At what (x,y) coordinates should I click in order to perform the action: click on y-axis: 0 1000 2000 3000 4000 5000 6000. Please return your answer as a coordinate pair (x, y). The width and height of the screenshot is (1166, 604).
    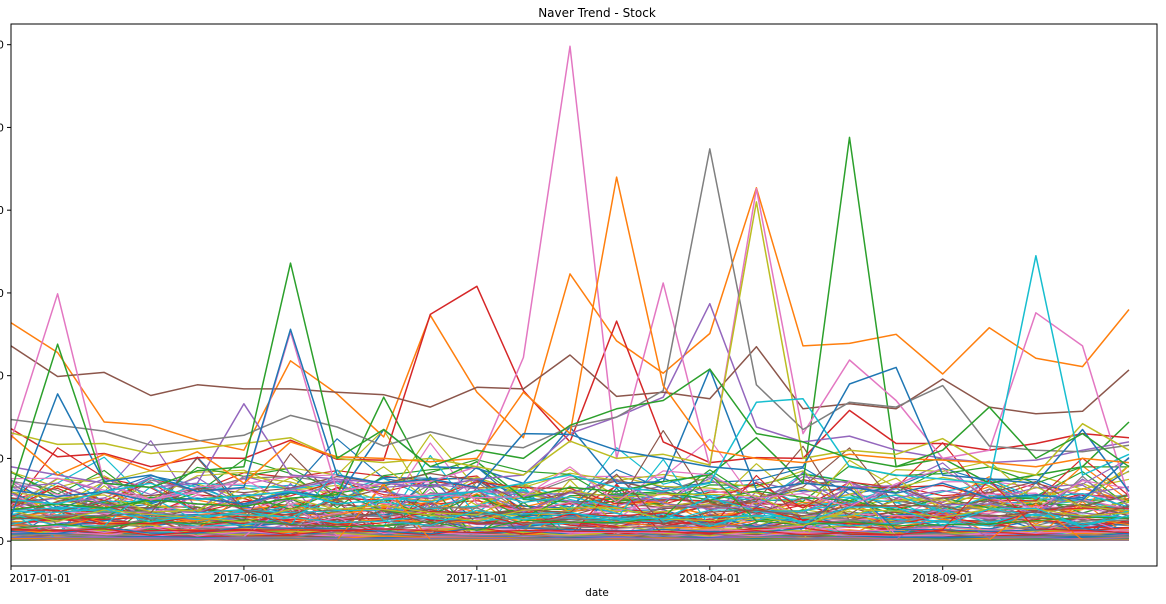
    Looking at the image, I should click on (5, 294).